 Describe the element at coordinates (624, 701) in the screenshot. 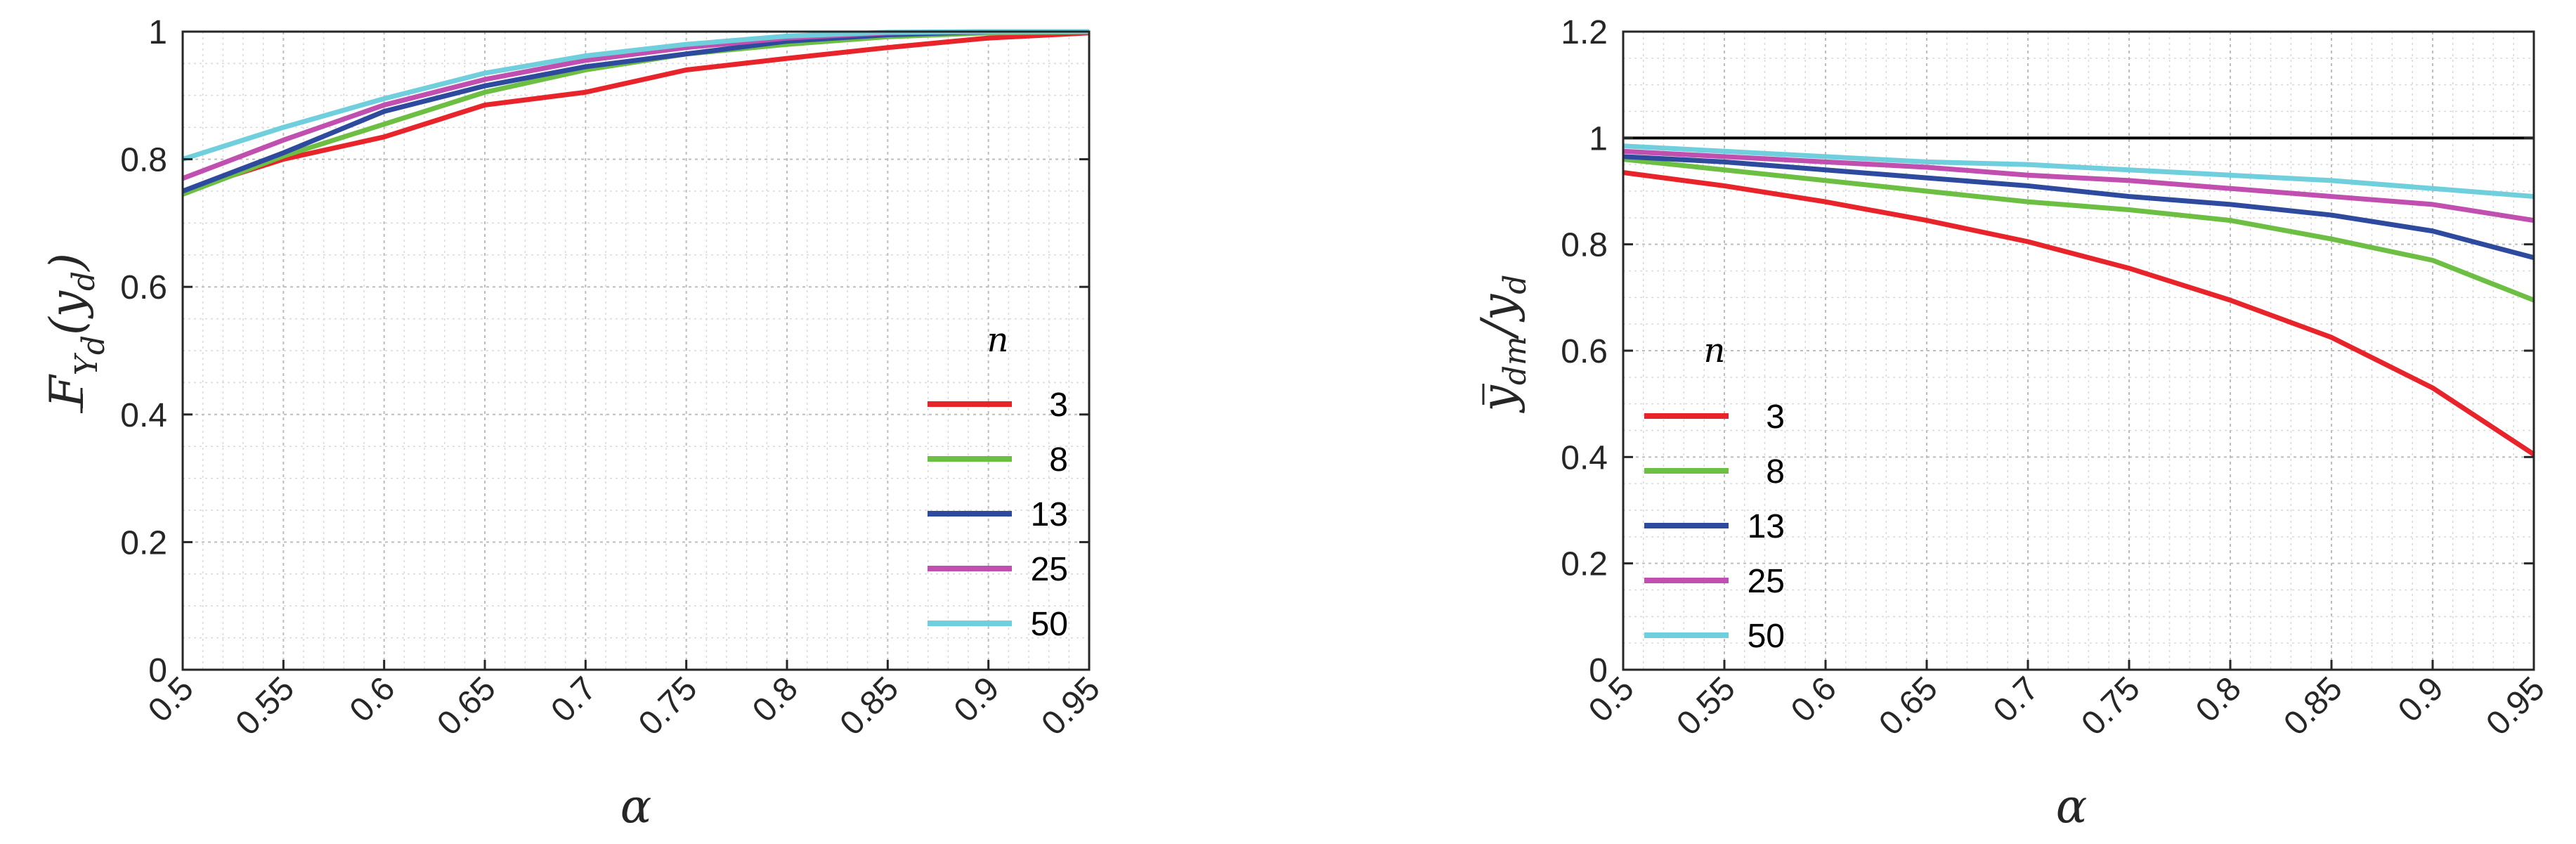

I see `x-ticks-left: 0.5 0.55 0.6 0.65 0.7 0.75 0.8 0.85 0.9 0.95` at that location.